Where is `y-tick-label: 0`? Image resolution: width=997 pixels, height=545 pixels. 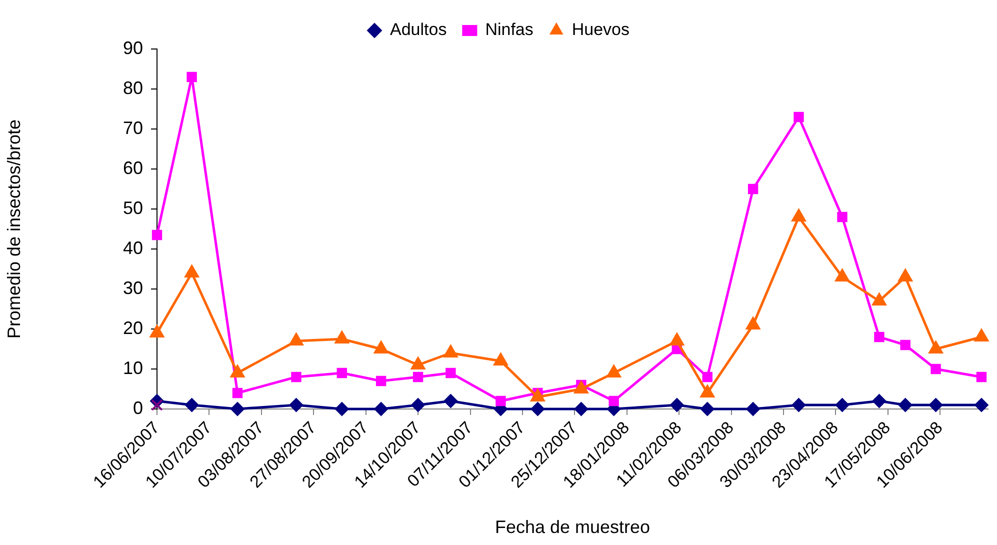
y-tick-label: 0 is located at coordinates (137, 408).